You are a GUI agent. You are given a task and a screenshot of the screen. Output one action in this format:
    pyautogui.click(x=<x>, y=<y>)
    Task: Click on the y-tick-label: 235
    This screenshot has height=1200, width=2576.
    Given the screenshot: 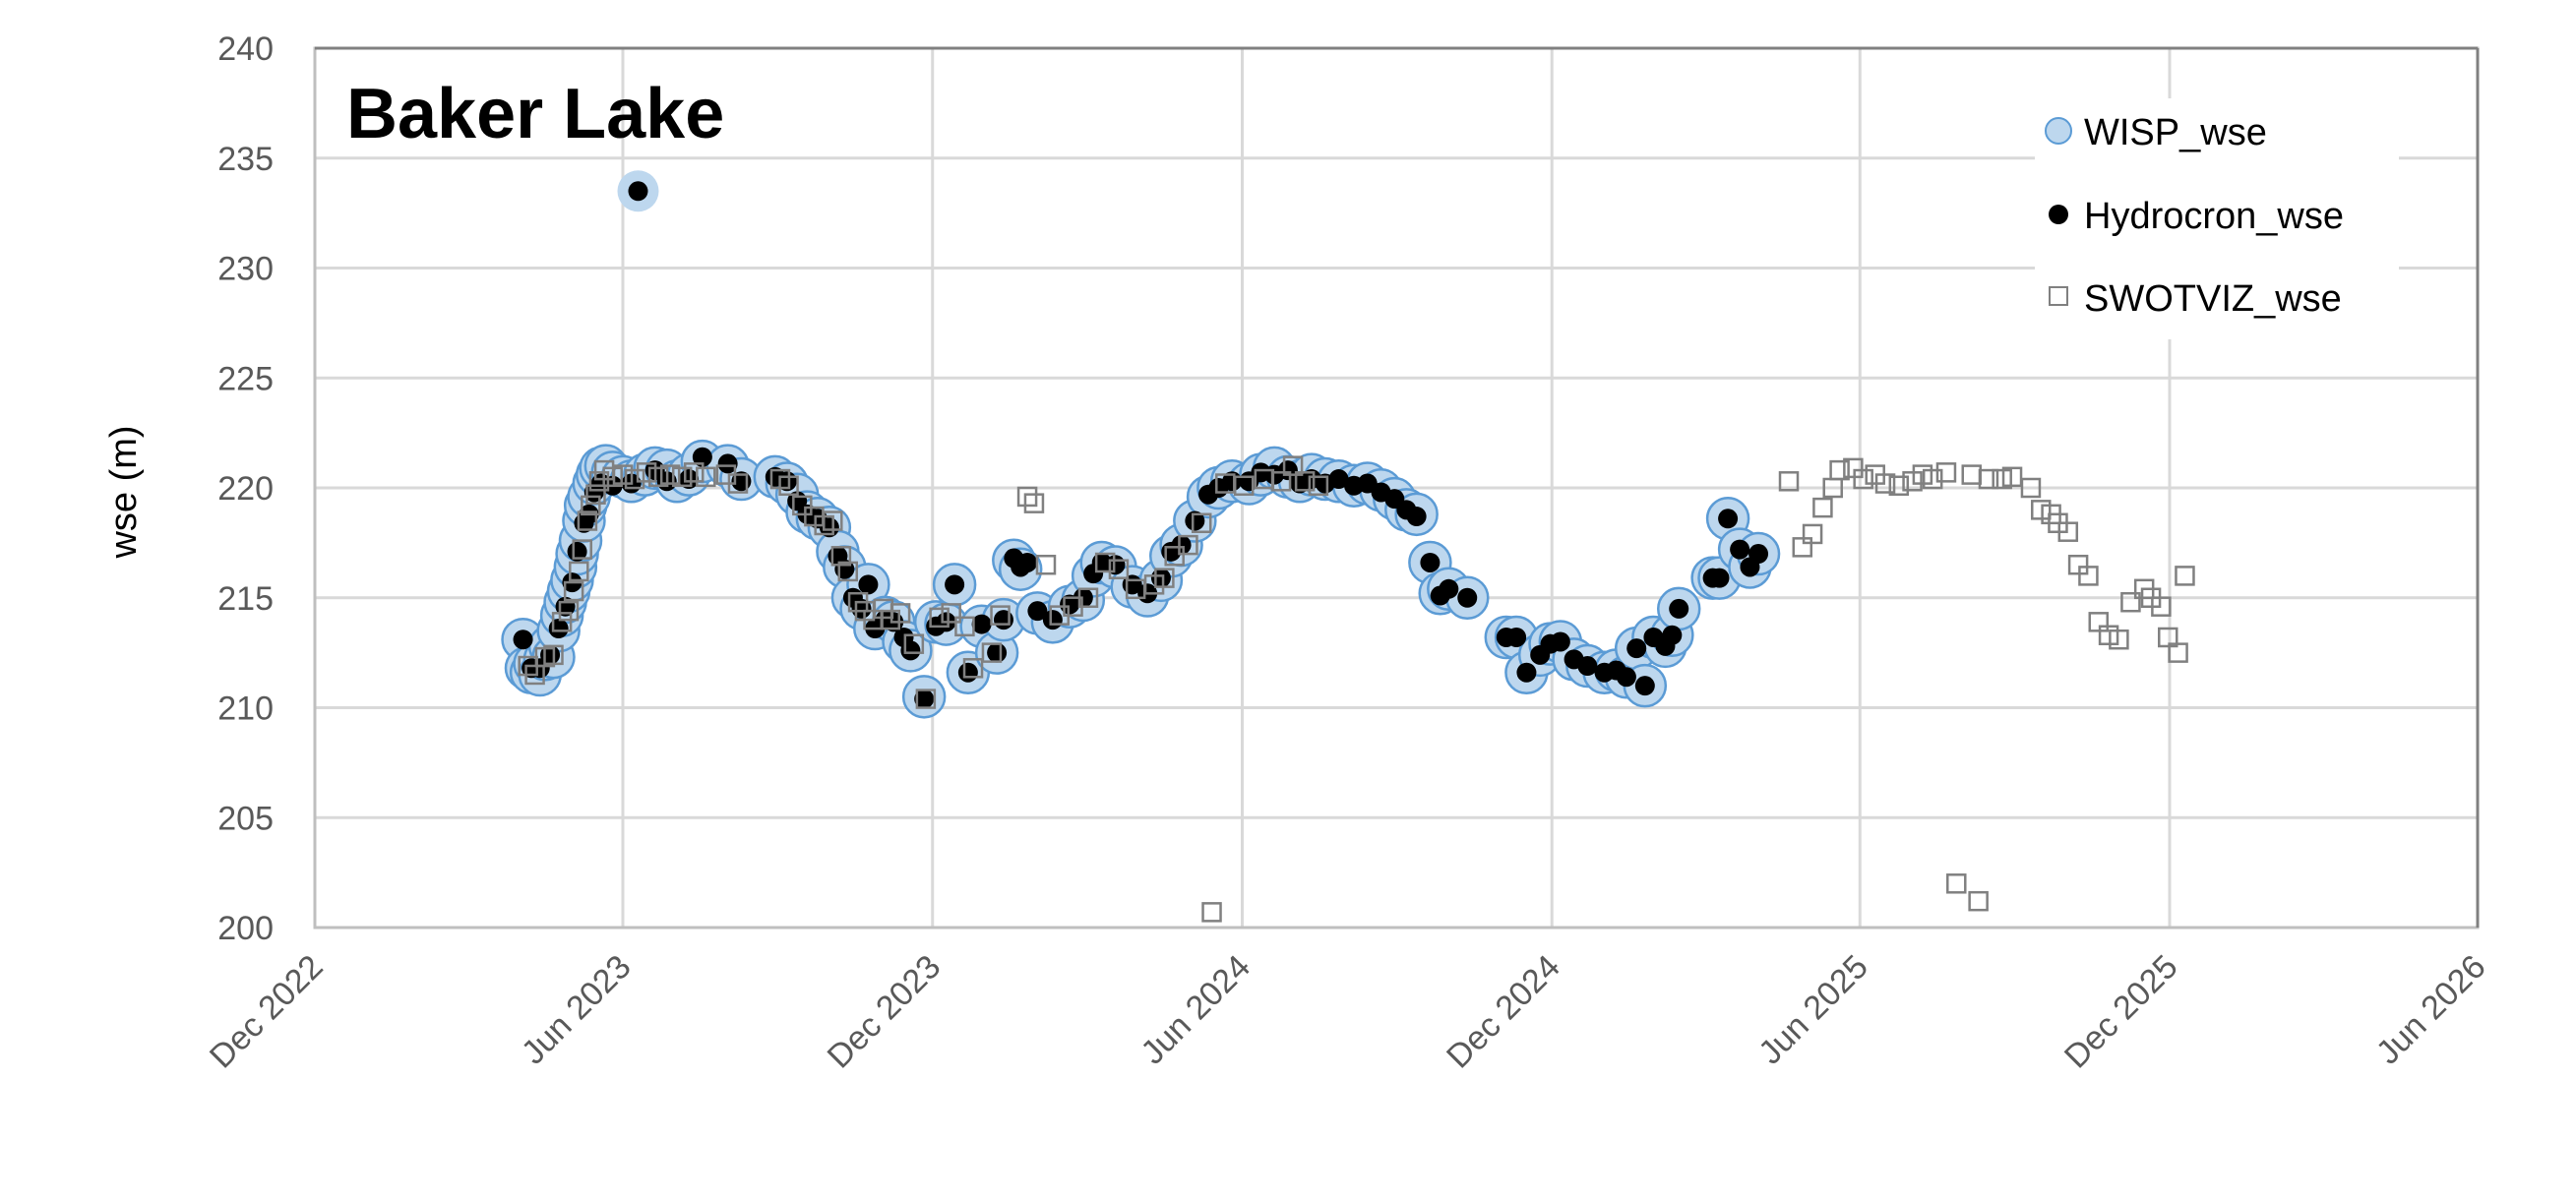 What is the action you would take?
    pyautogui.click(x=245, y=159)
    